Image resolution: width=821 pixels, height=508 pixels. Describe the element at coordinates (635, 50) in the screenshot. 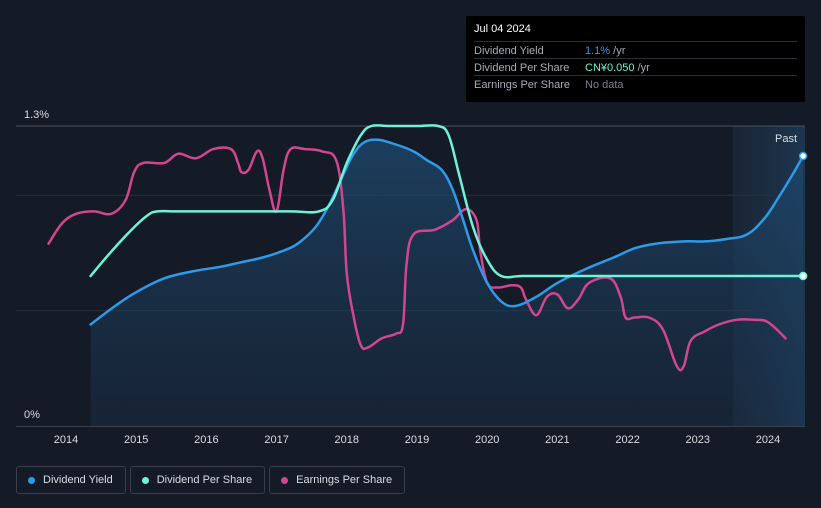

I see `tooltip-row-dividend-yield: Dividend Yield 1.1% /yr` at that location.